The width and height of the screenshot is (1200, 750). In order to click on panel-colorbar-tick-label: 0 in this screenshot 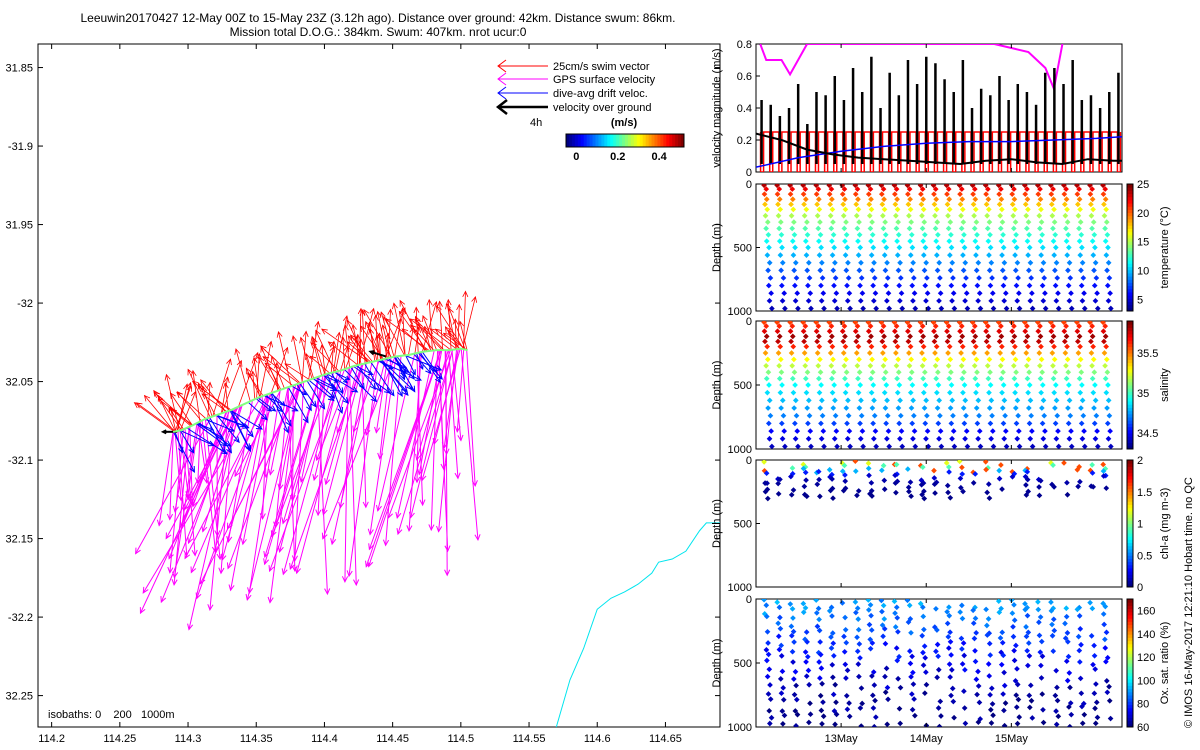, I will do `click(1140, 588)`.